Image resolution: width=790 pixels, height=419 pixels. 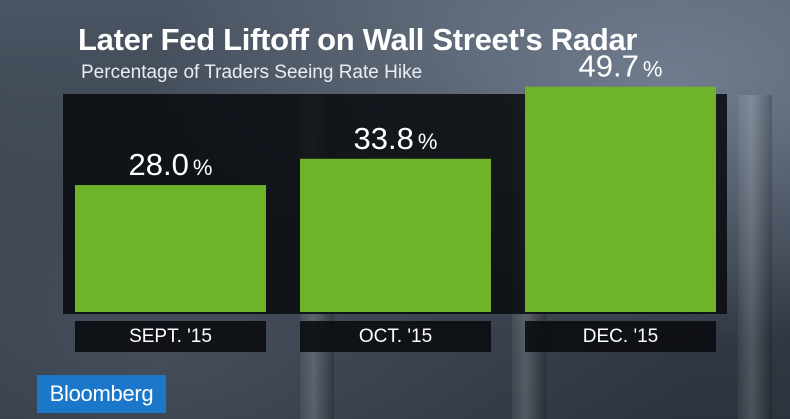 What do you see at coordinates (101, 394) in the screenshot?
I see `bloomberg-logo: Bloomberg` at bounding box center [101, 394].